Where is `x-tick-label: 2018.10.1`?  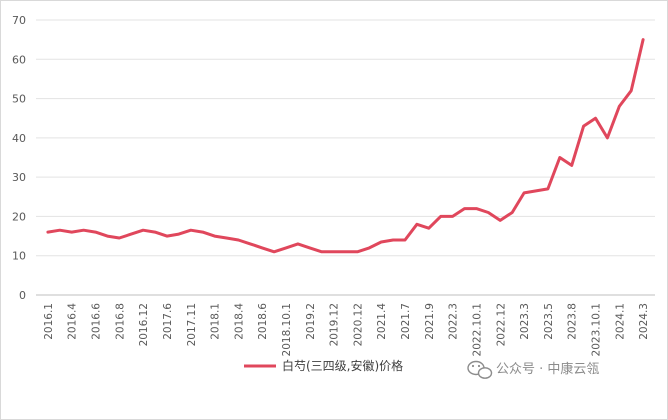 x-tick-label: 2018.10.1 is located at coordinates (287, 329).